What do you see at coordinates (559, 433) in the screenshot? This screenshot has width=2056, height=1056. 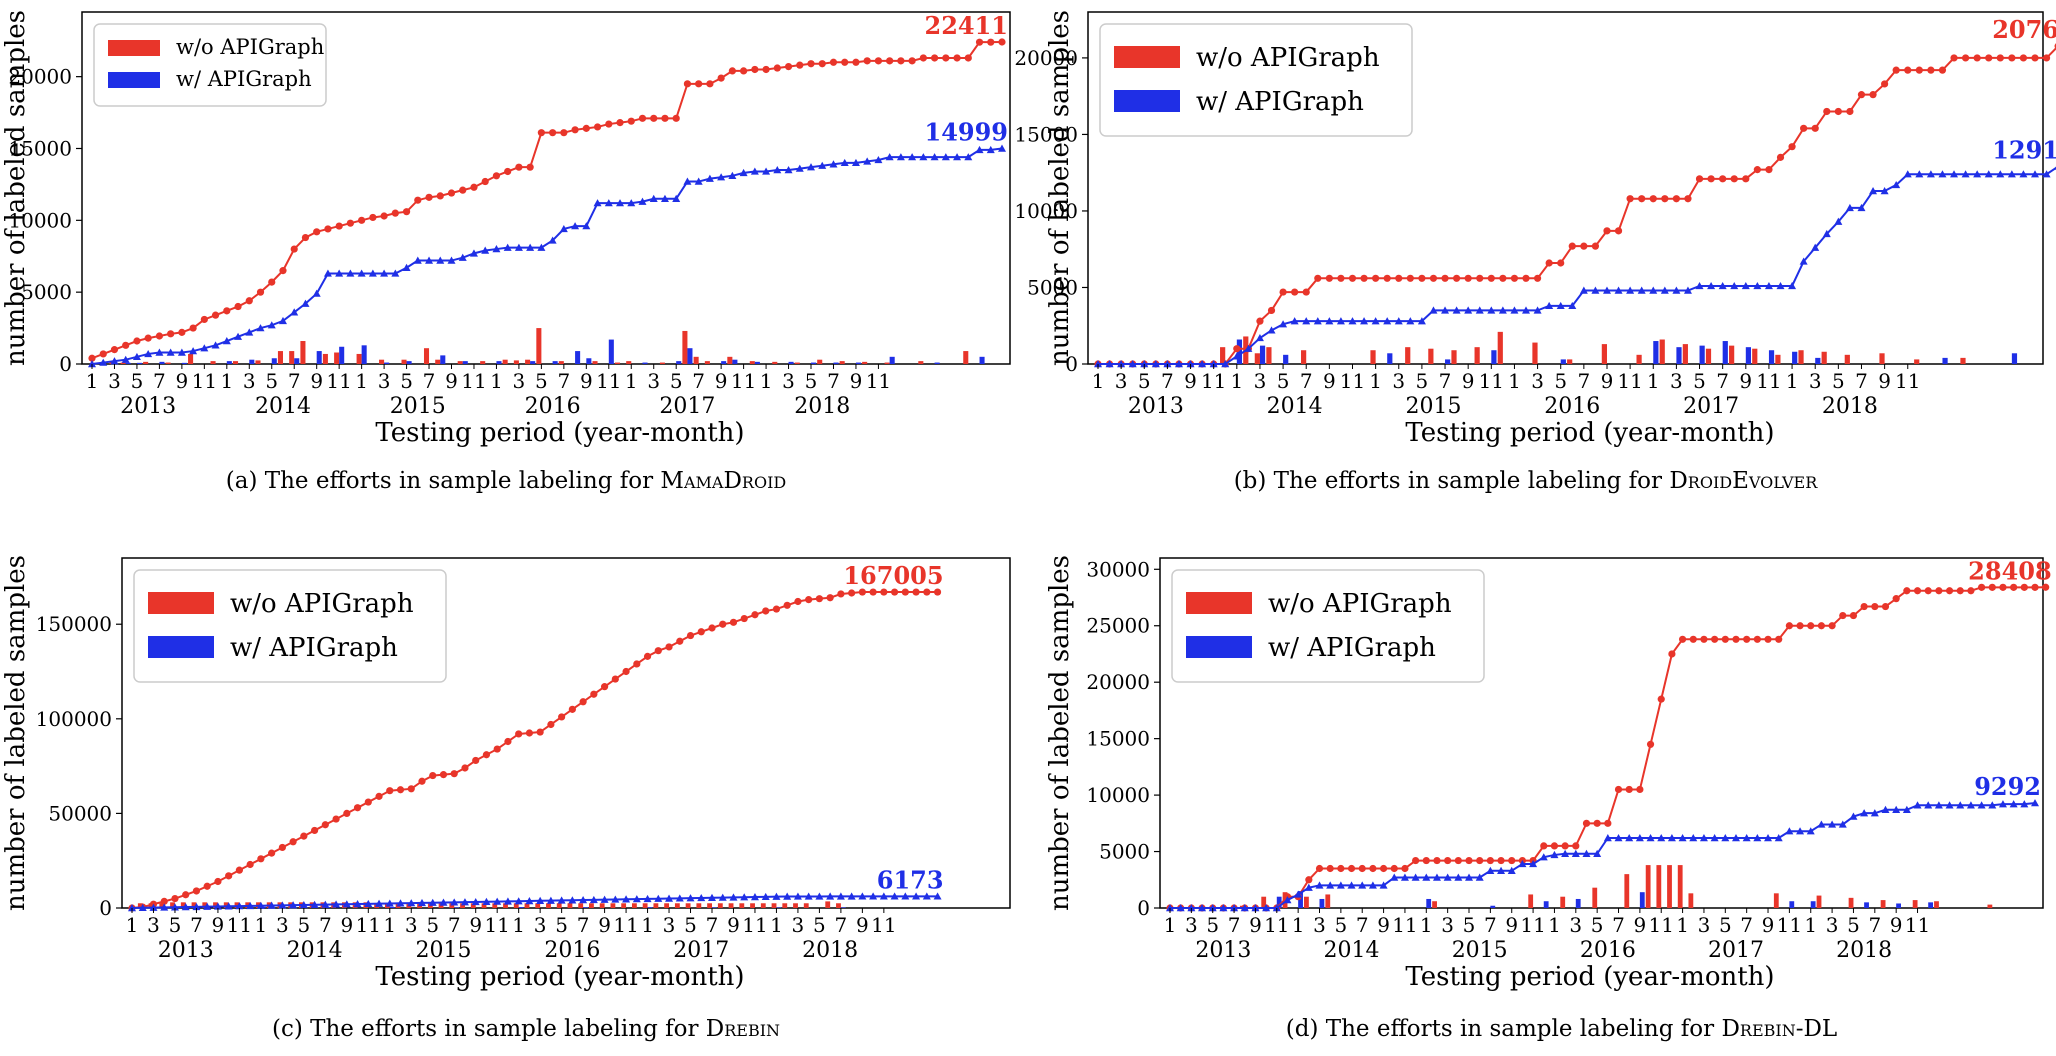 I see `x-axis-title: Testing period (year-month)` at bounding box center [559, 433].